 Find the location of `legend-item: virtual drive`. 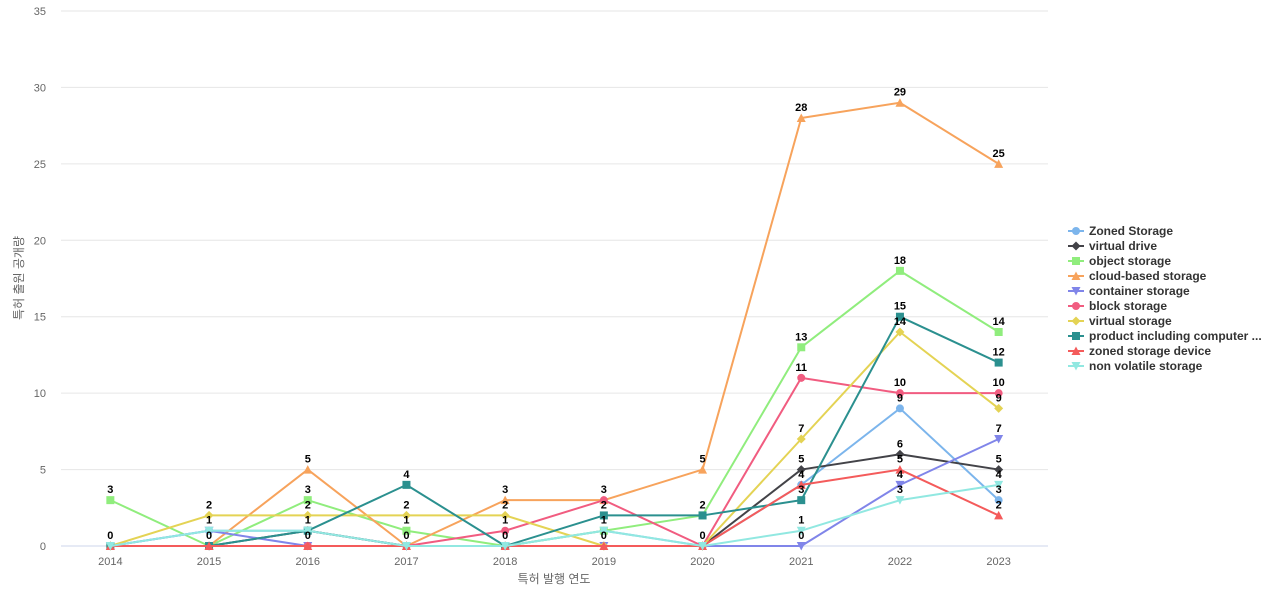

legend-item: virtual drive is located at coordinates (1112, 246).